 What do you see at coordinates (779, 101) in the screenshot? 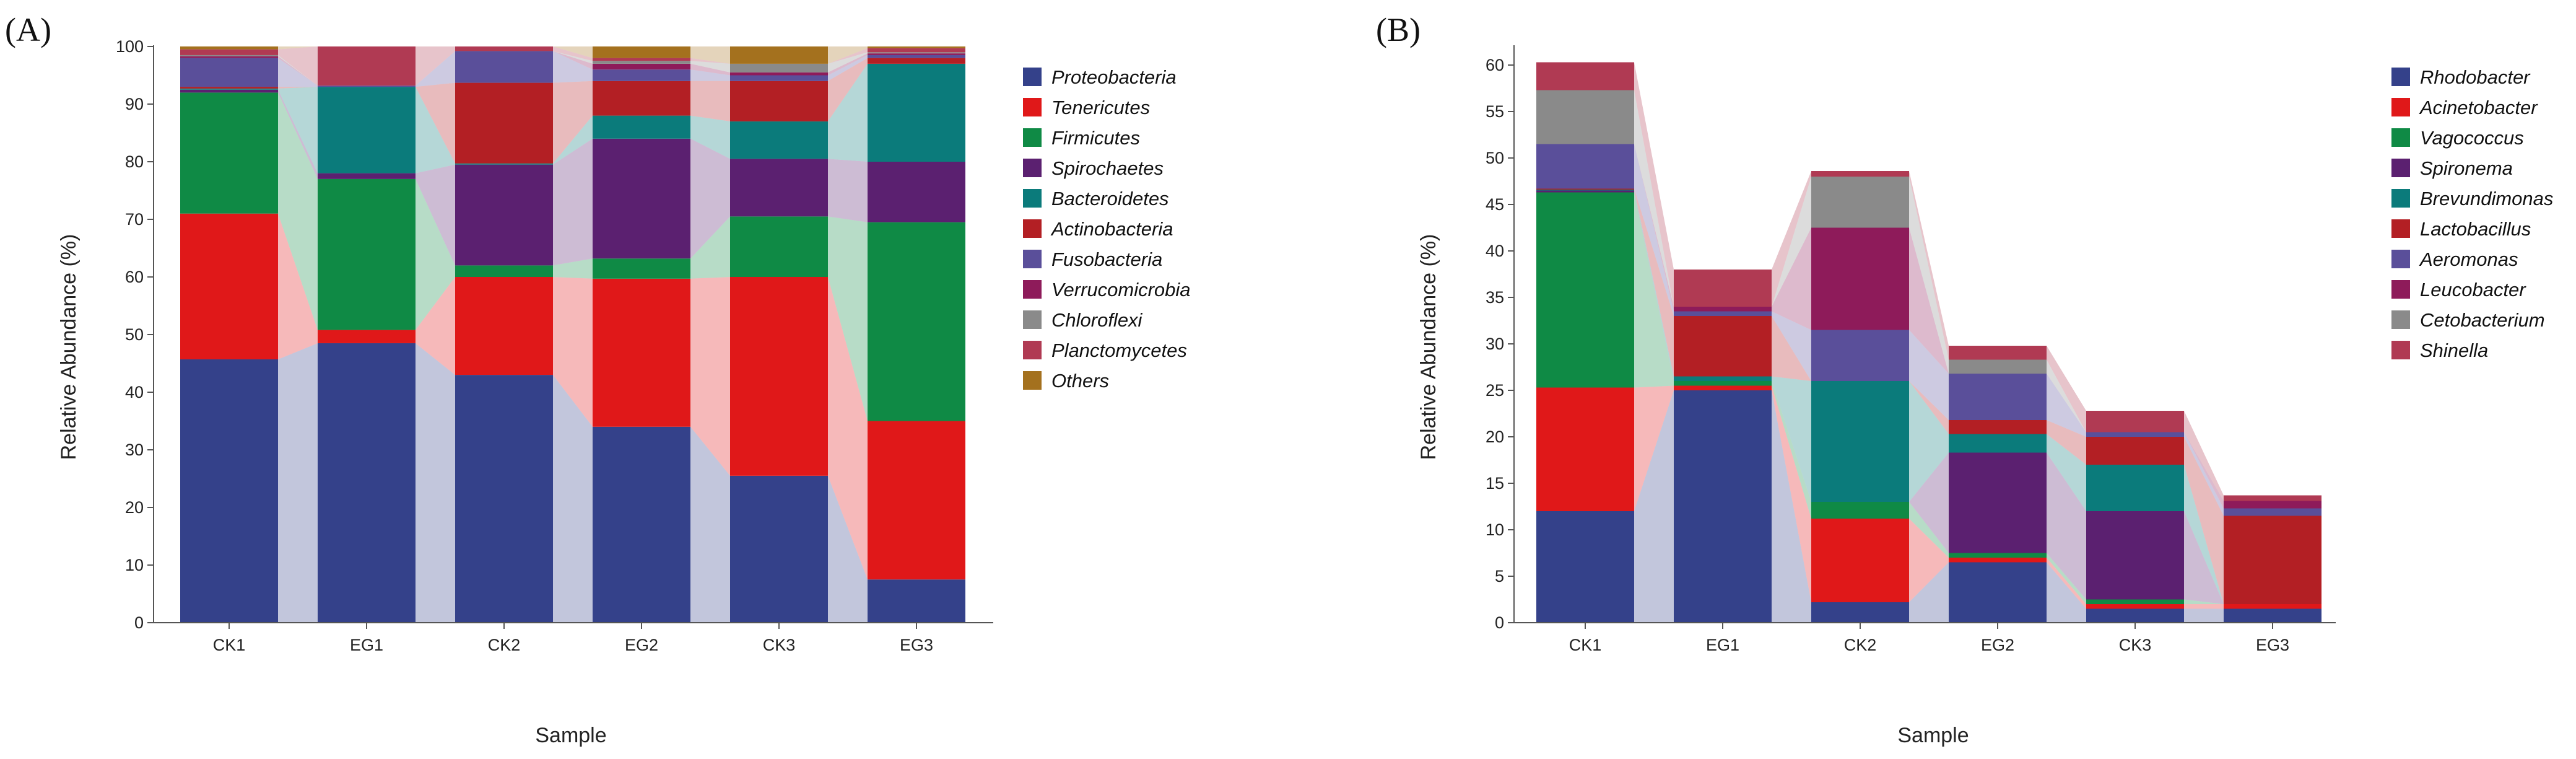
I see `panel-a-bar-ck3-actinobacteria` at bounding box center [779, 101].